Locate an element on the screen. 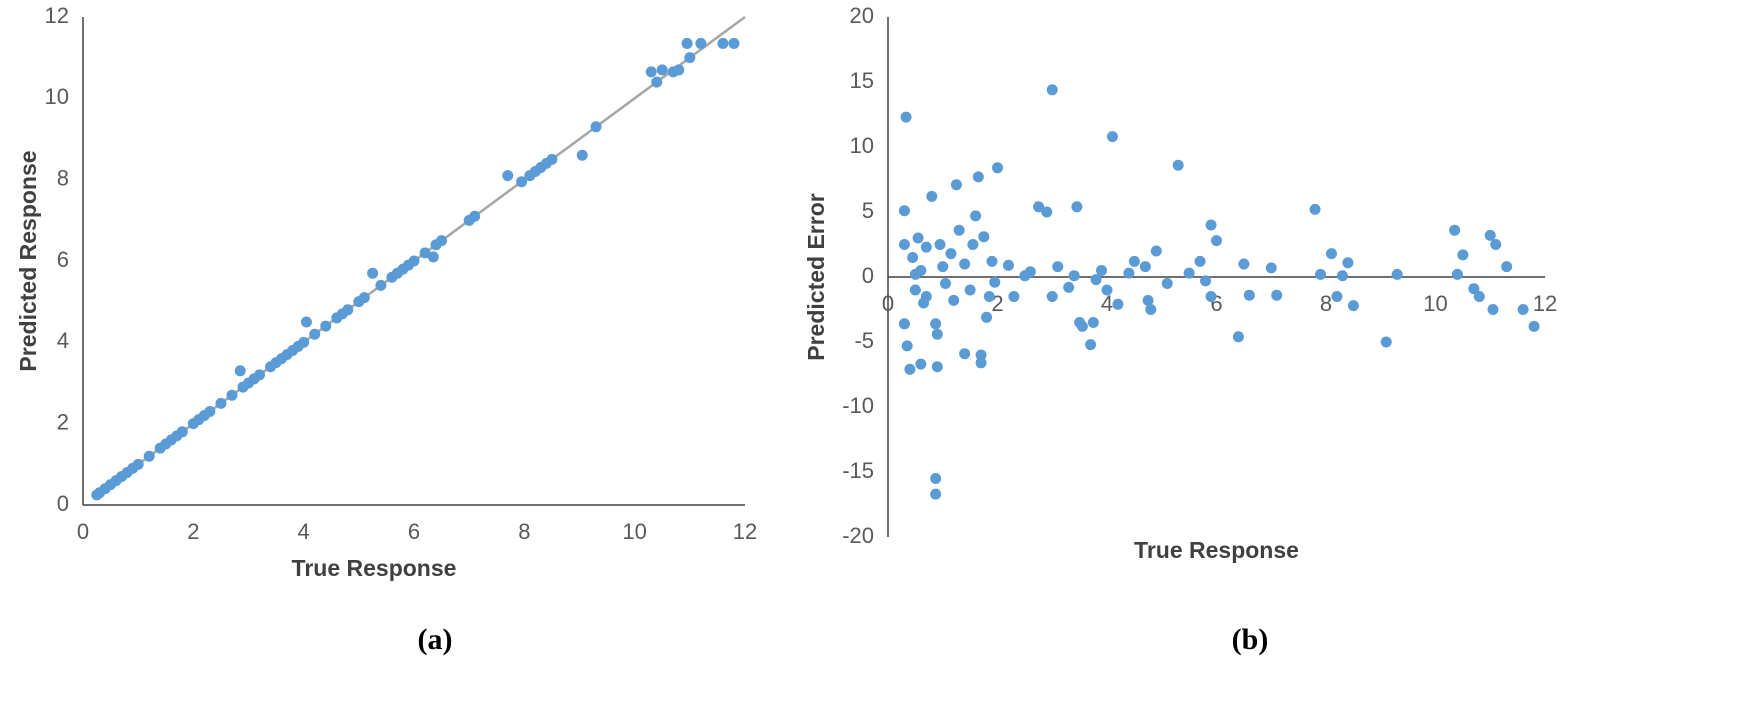 This screenshot has height=713, width=1752. y-tick-label: -15 is located at coordinates (858, 470).